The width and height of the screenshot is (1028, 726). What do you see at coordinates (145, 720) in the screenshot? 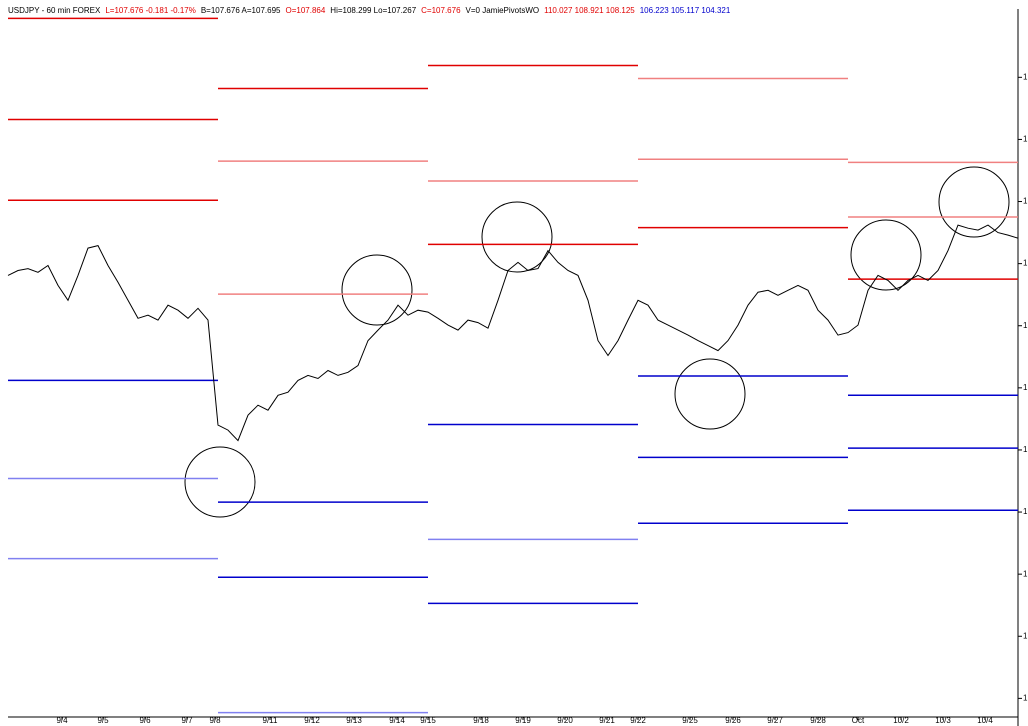
I see `x-tick-label: 9/6` at bounding box center [145, 720].